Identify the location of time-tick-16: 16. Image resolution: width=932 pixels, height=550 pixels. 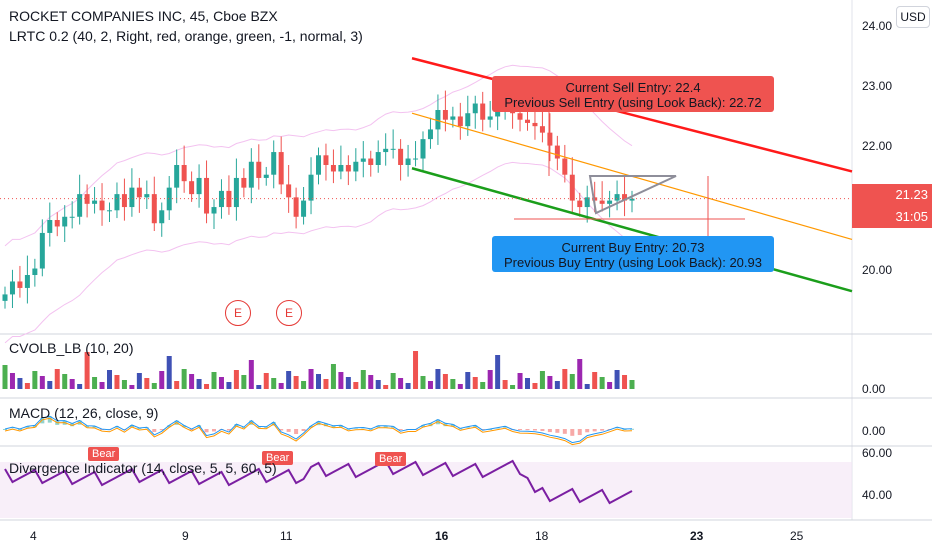
(442, 536).